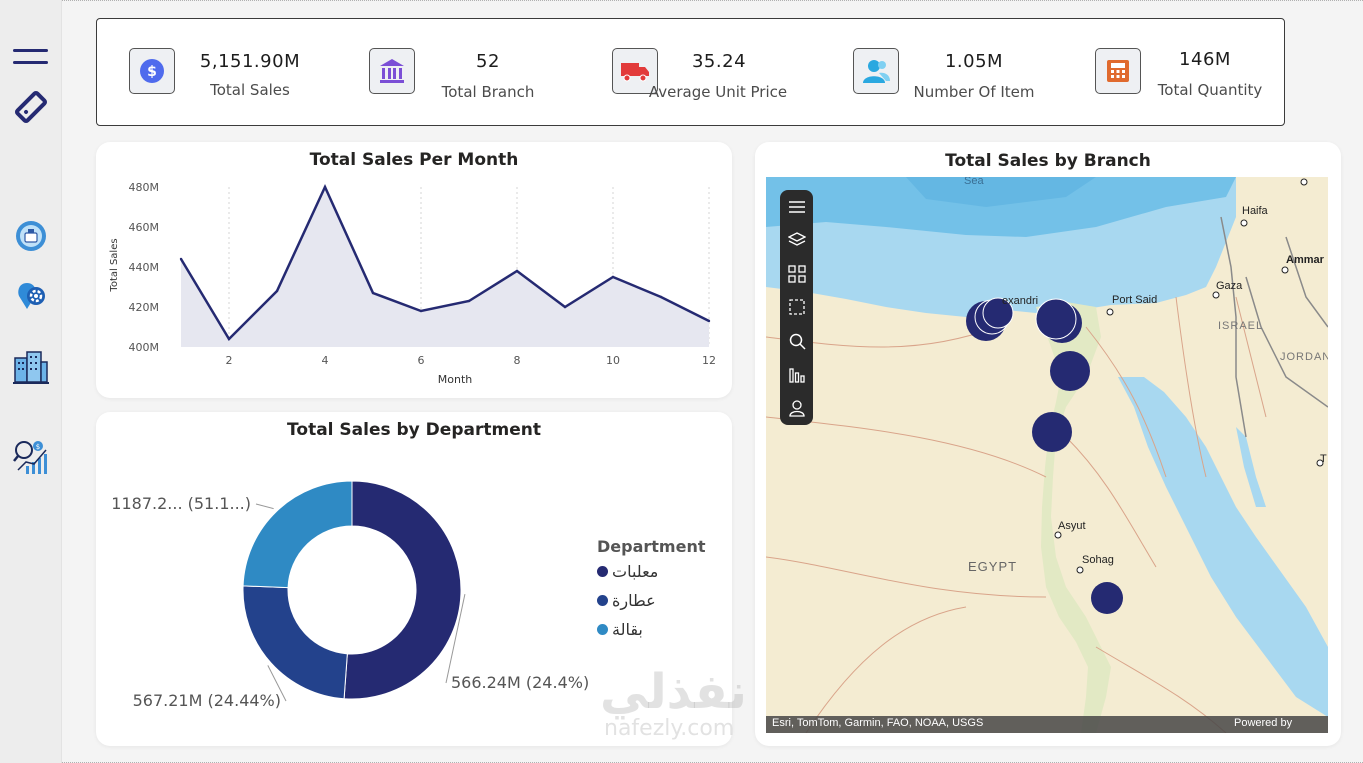  I want to click on map-label-asyut: Asyut, so click(1072, 526).